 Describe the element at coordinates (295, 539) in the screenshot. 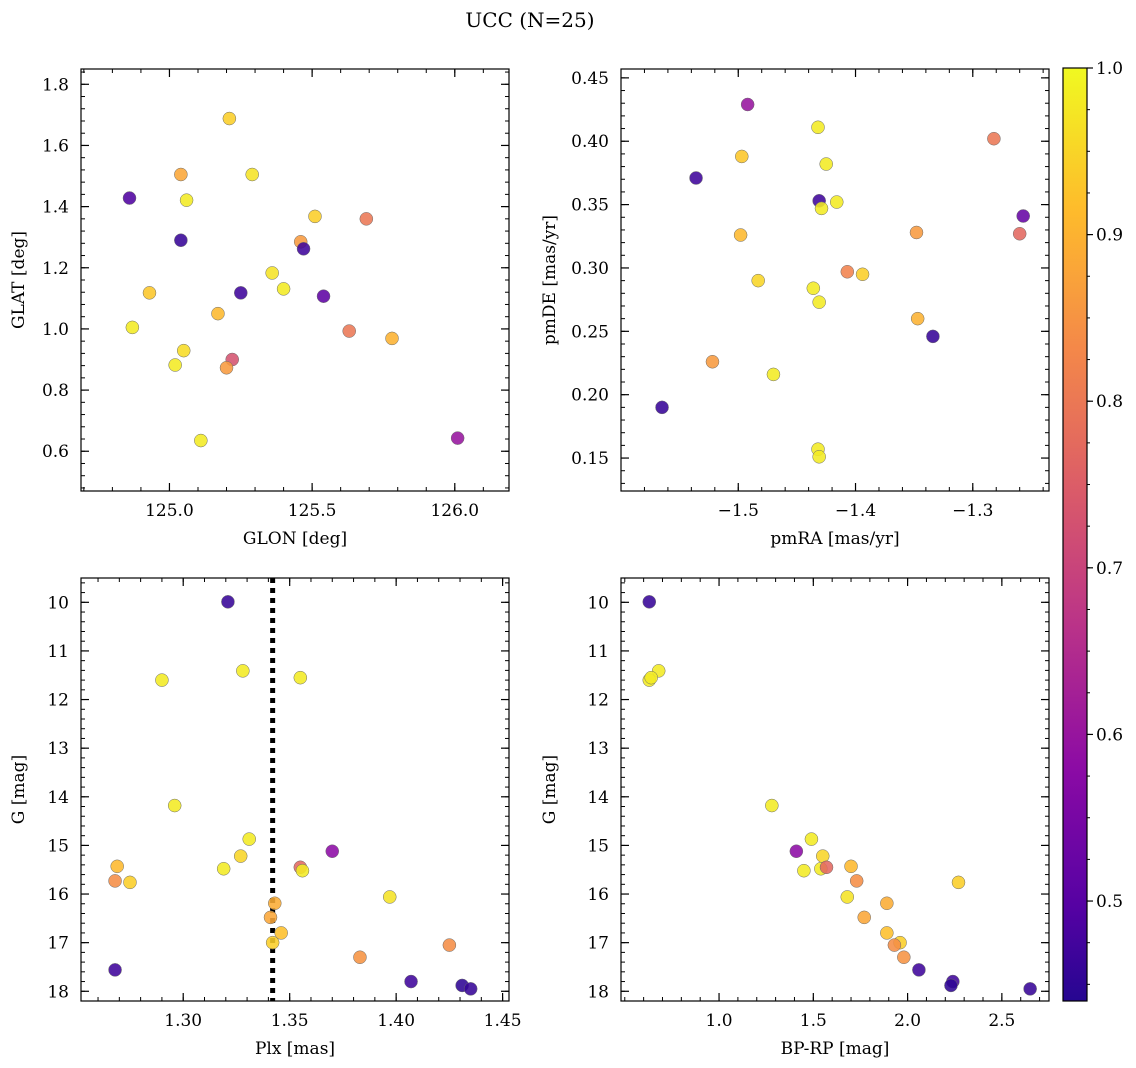

I see `x-axis-label: GLON [deg]` at that location.